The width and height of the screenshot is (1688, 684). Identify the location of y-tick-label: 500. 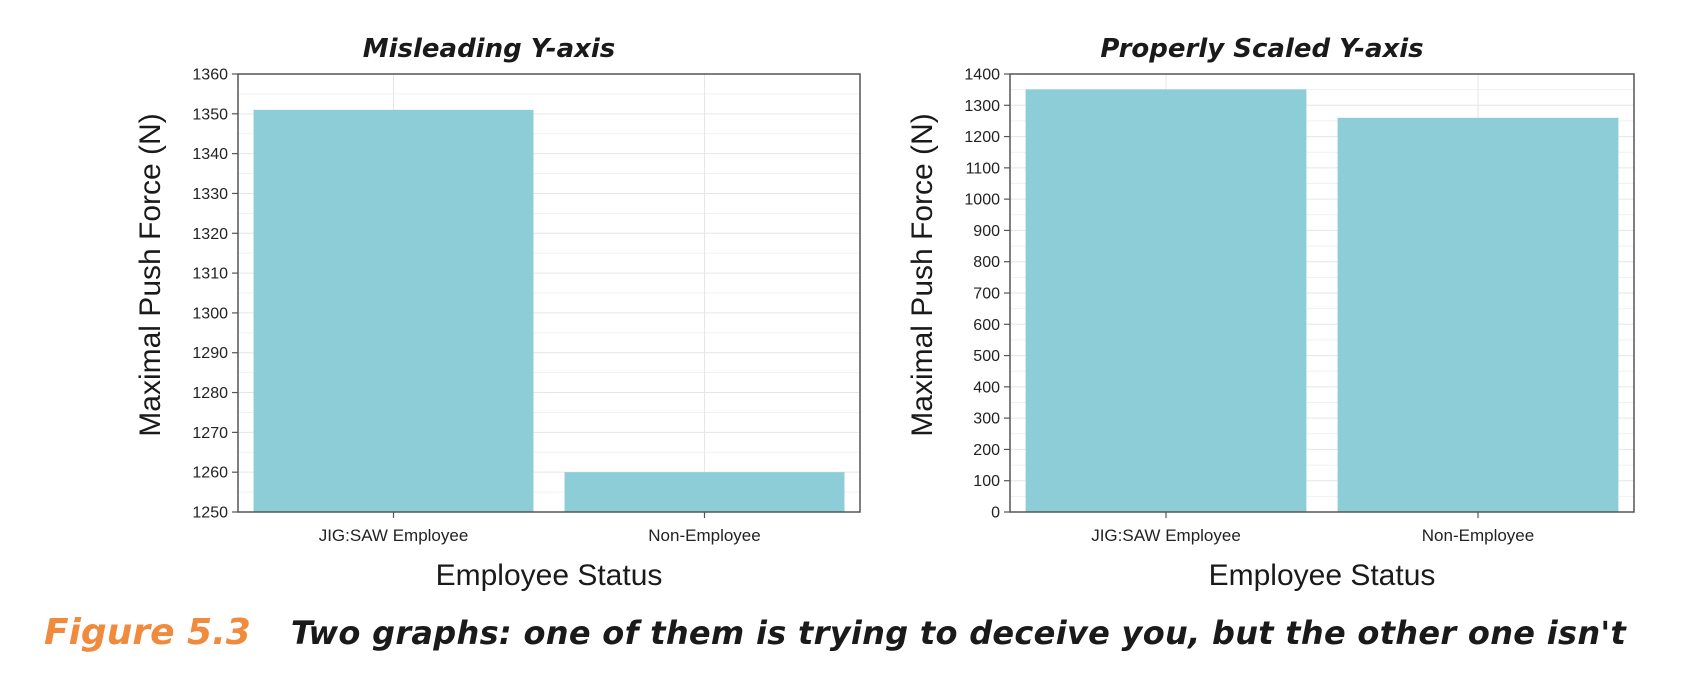
(986, 356).